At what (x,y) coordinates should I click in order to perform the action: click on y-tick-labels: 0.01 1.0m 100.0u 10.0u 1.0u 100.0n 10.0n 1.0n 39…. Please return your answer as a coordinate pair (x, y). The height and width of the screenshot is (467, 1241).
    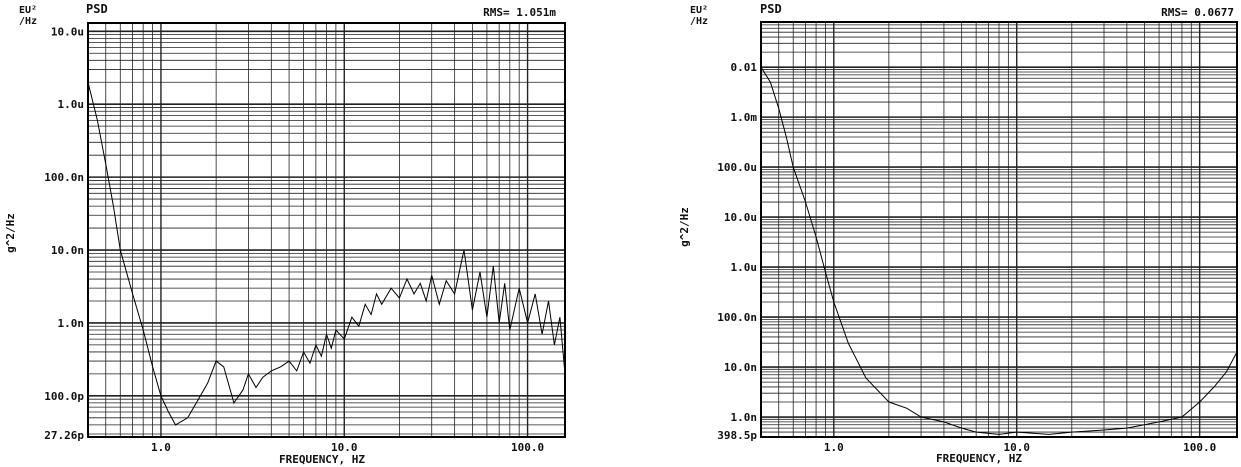
    Looking at the image, I should click on (737, 251).